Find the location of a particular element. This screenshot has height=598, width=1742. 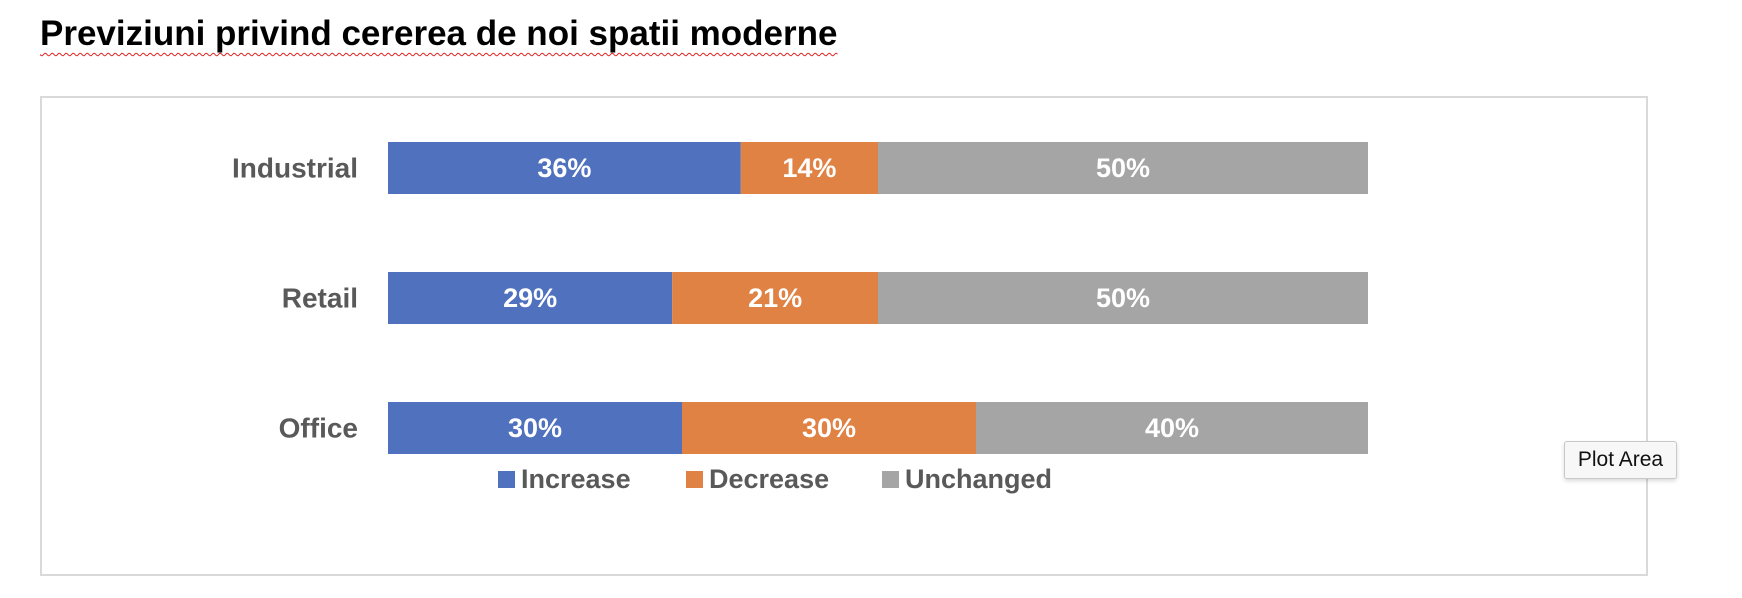

data-label-increase-office: 30% is located at coordinates (535, 428).